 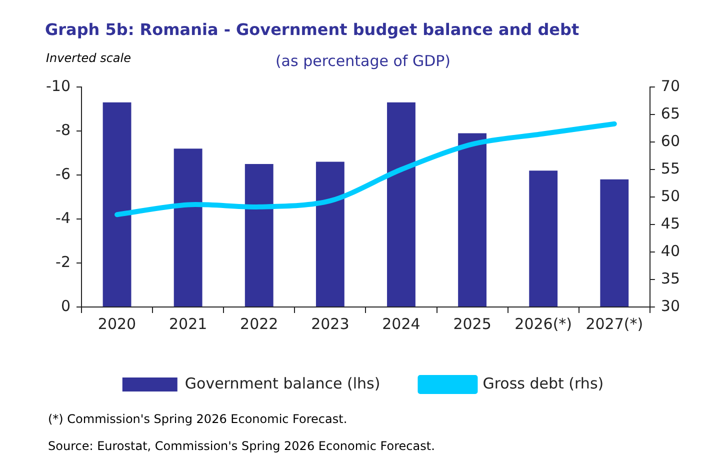 What do you see at coordinates (63, 129) in the screenshot?
I see `y-tick-label: -8` at bounding box center [63, 129].